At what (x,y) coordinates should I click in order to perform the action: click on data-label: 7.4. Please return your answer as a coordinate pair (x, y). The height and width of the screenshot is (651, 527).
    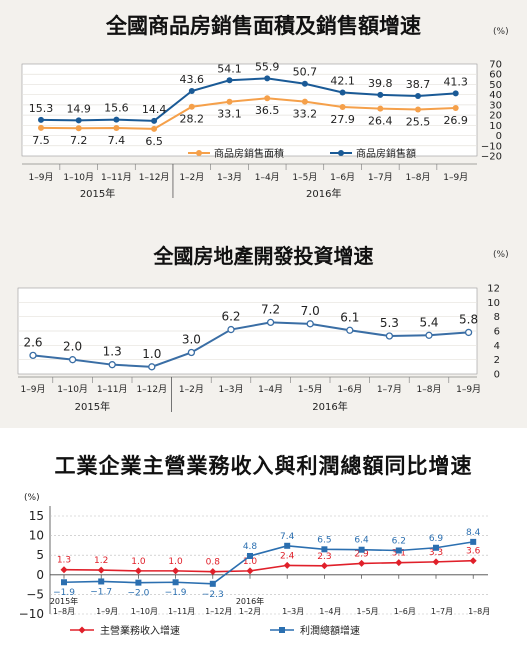
    Looking at the image, I should click on (117, 140).